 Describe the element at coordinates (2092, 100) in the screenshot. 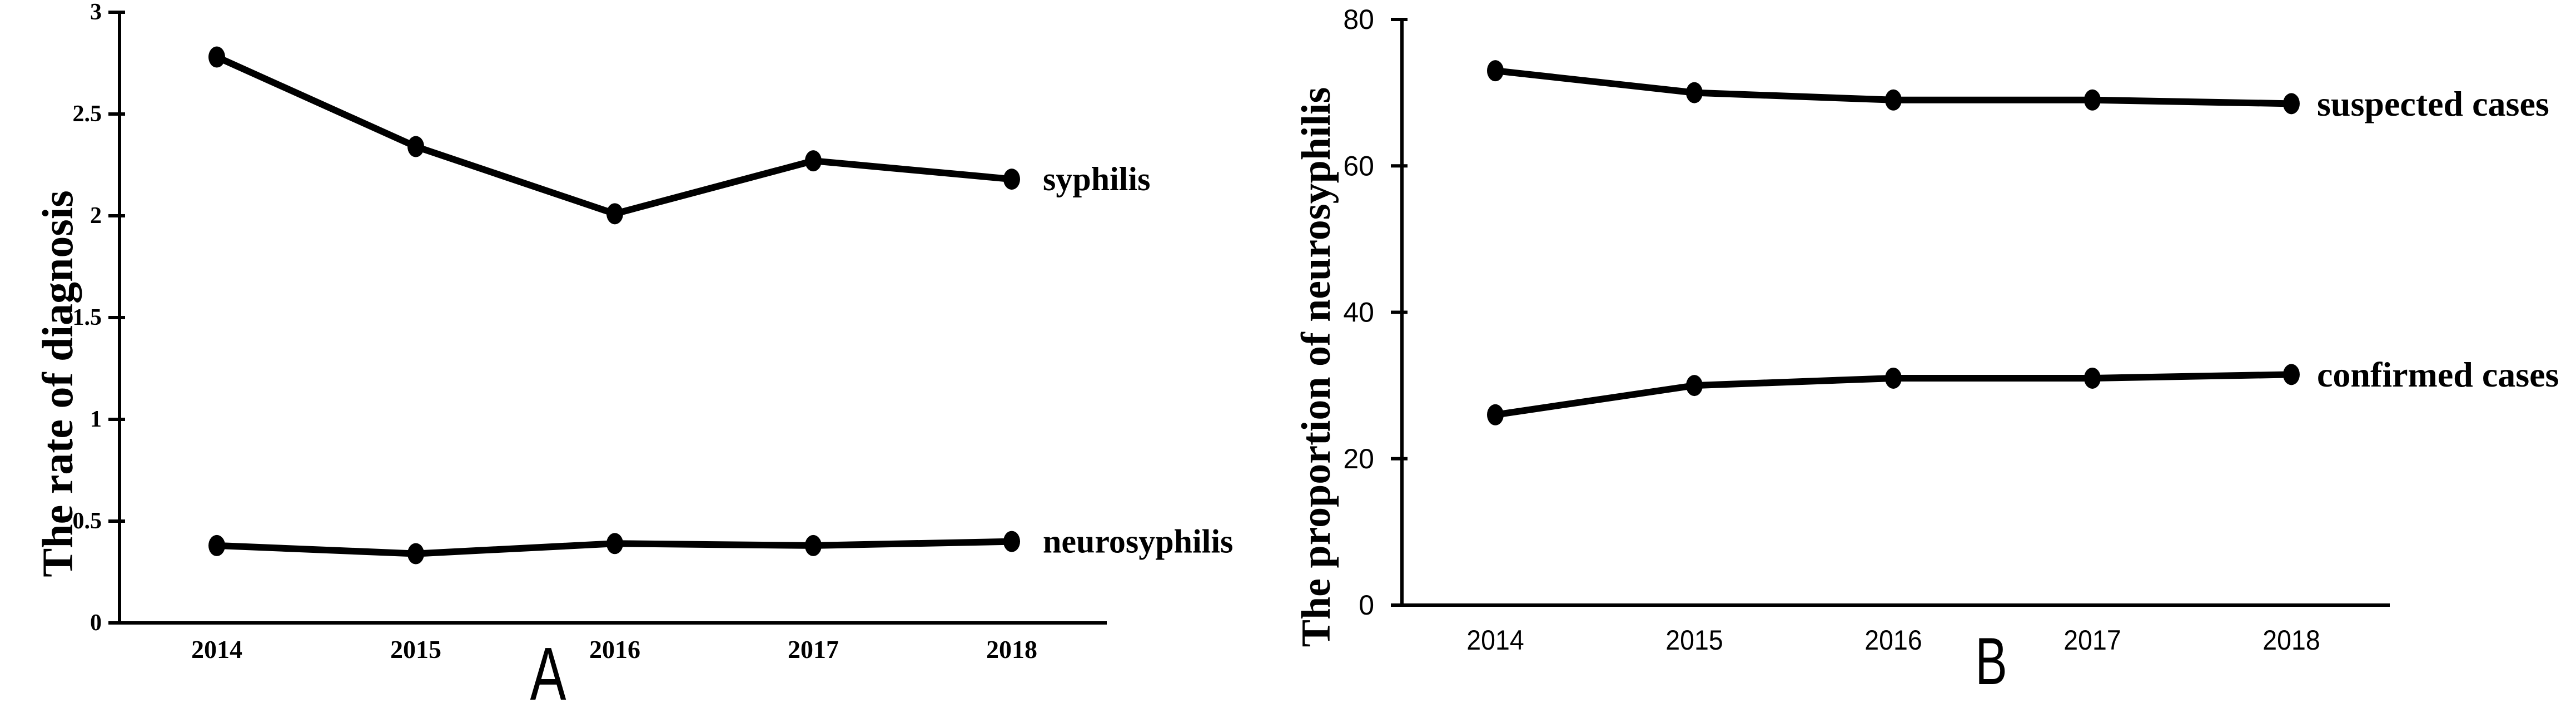

I see `data-point-suspected-cases-2017` at that location.